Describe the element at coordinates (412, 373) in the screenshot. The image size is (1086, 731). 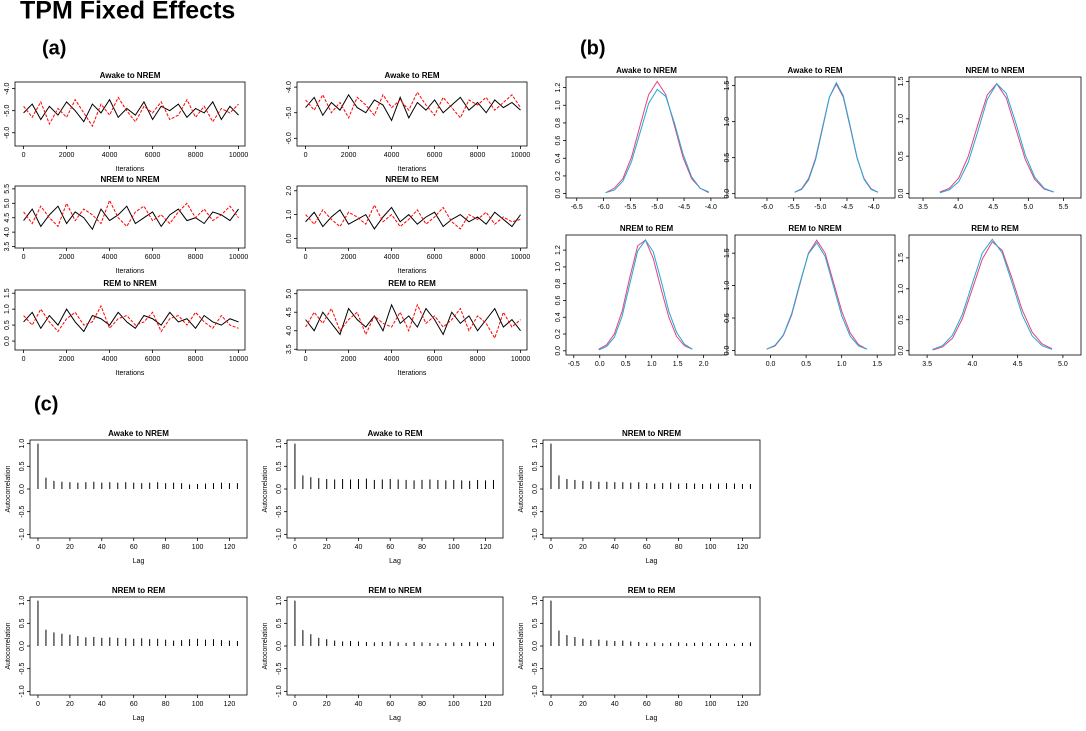
I see `x-axis-label: Iterations` at that location.